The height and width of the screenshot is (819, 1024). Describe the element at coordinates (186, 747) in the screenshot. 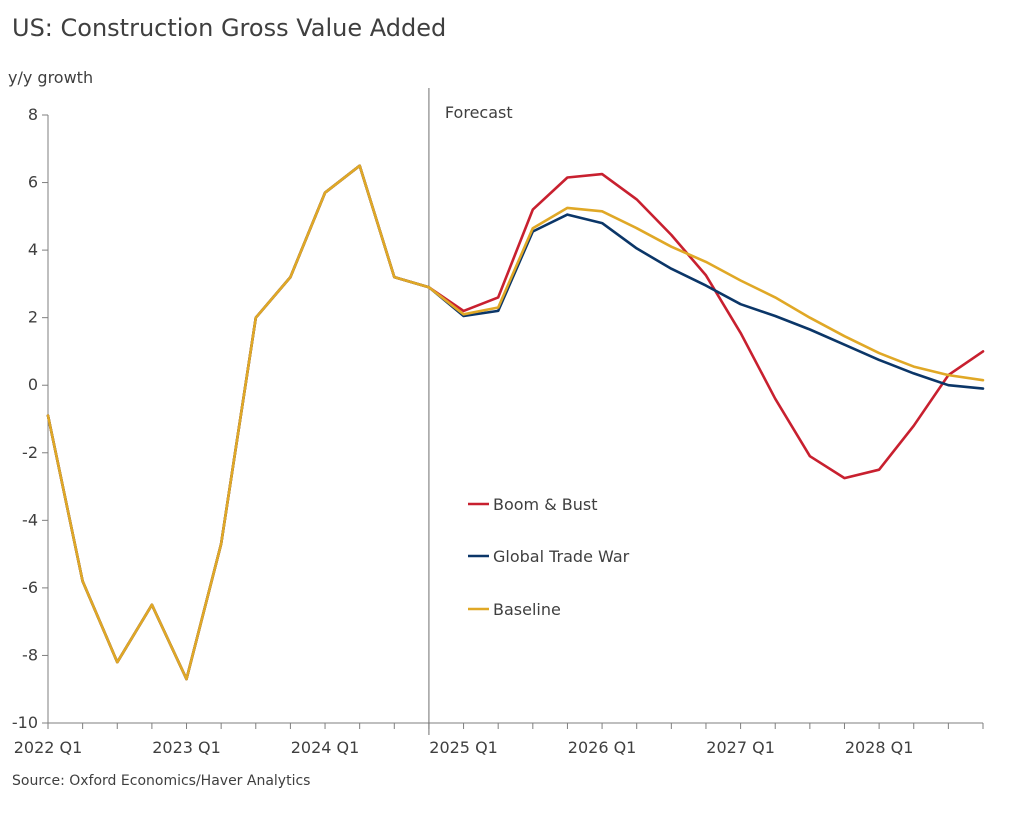

I see `x-tick-label: 2023 Q1` at that location.